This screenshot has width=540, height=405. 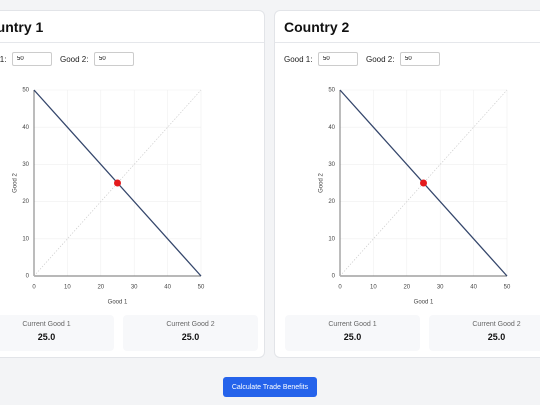 What do you see at coordinates (317, 27) in the screenshot?
I see `panel-title: Country 2` at bounding box center [317, 27].